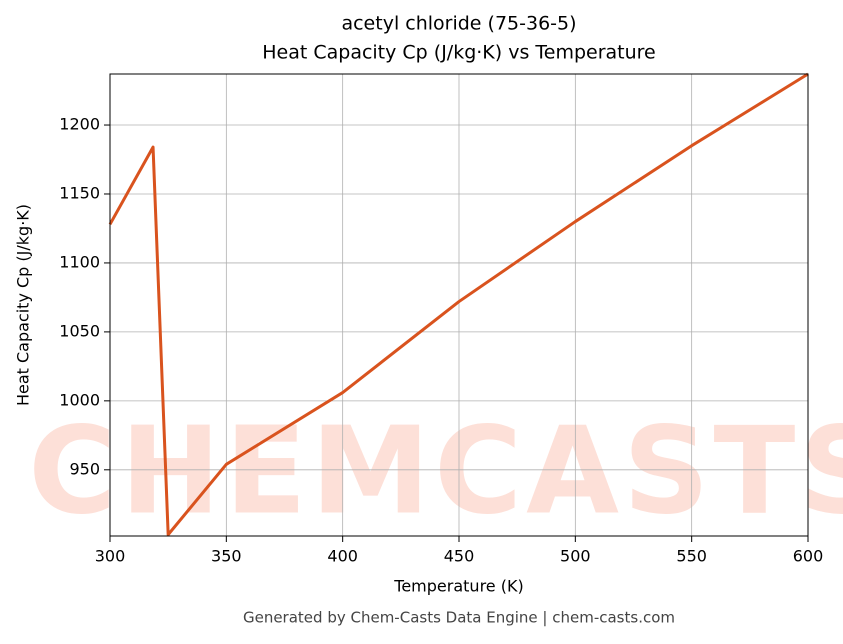 The image size is (843, 644). I want to click on x-axis-label: Temperature (K), so click(458, 586).